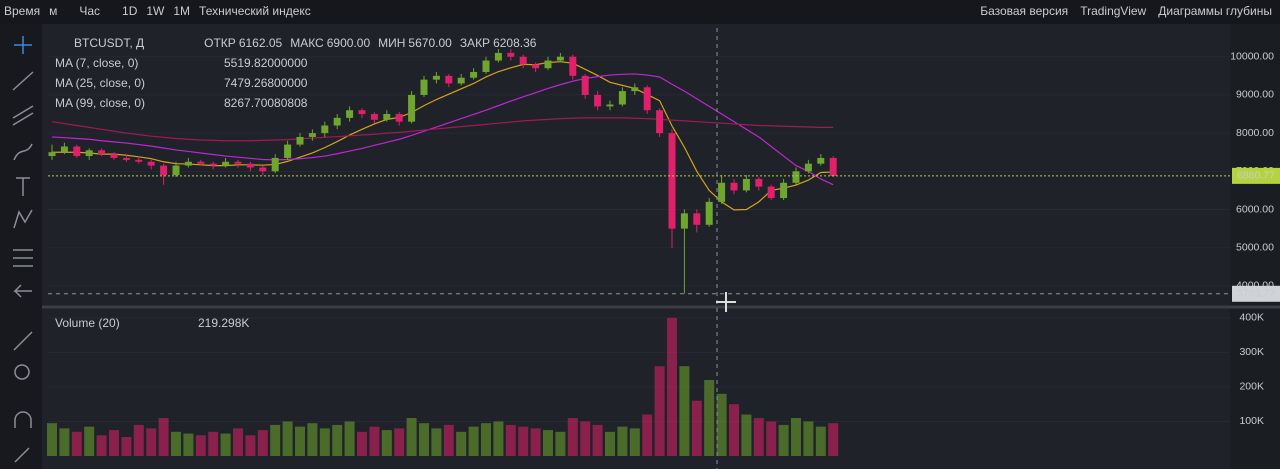 This screenshot has height=469, width=1280. I want to click on prediction-tool, so click(23, 258).